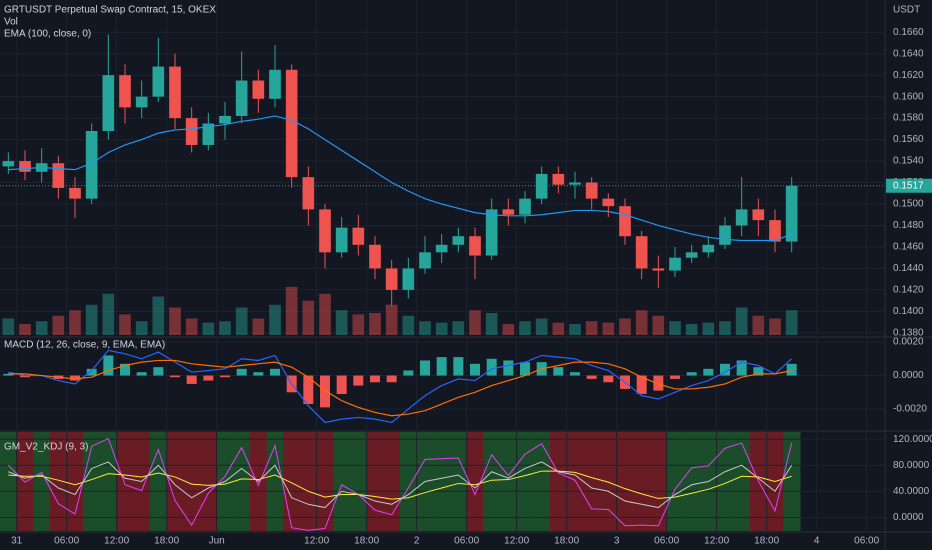  I want to click on k-line, so click(400, 485).